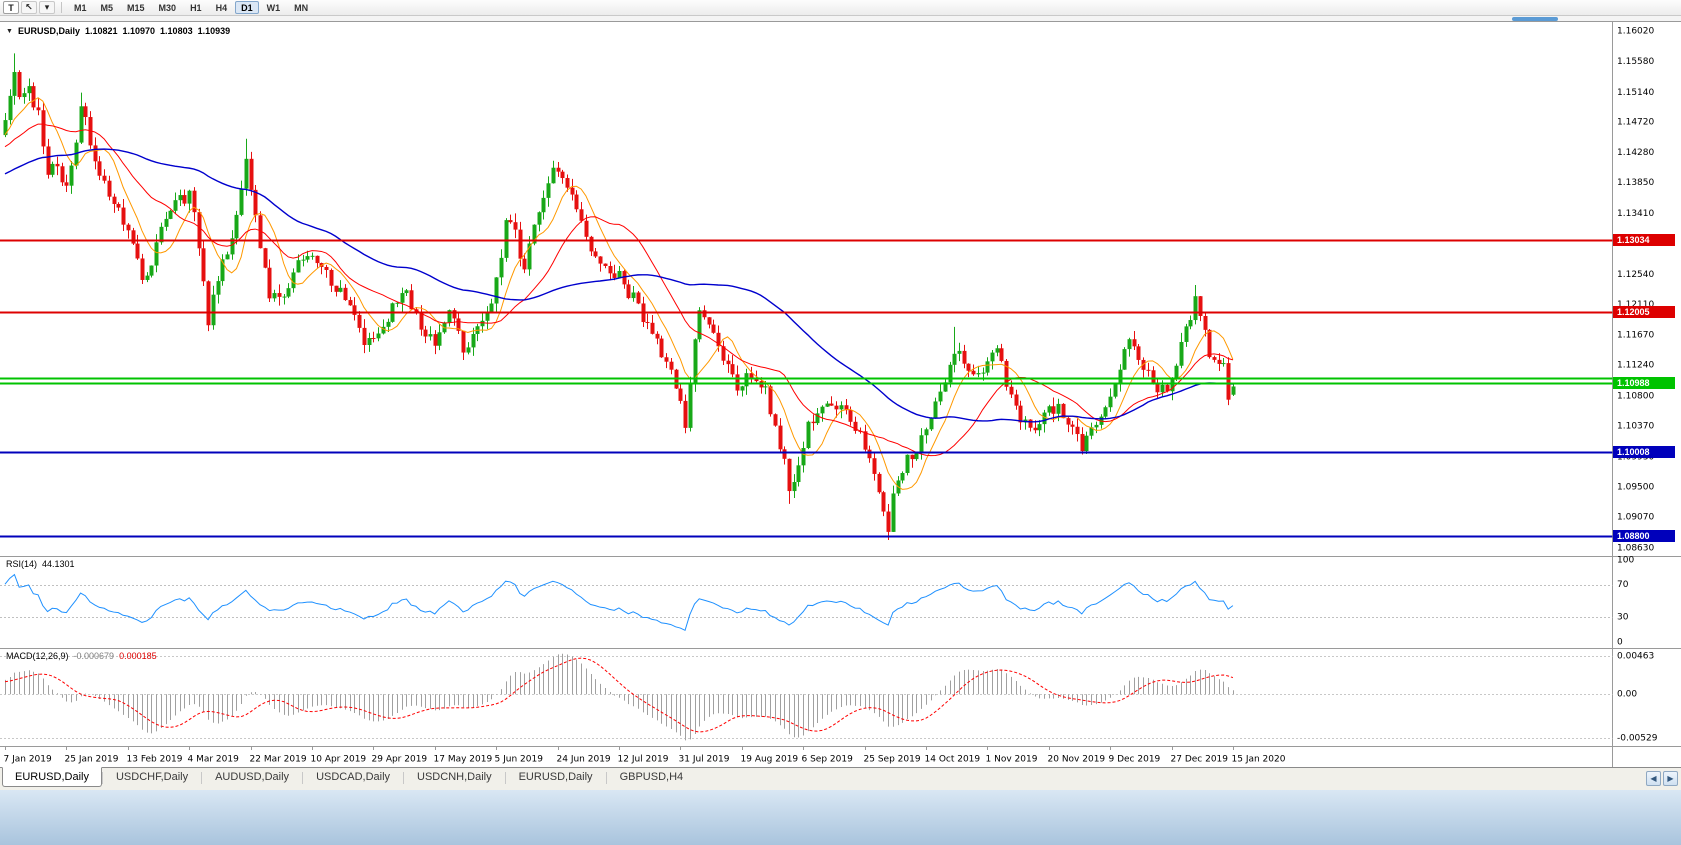 The width and height of the screenshot is (1681, 845). I want to click on chart-tab-2: AUDUSD,Daily, so click(252, 777).